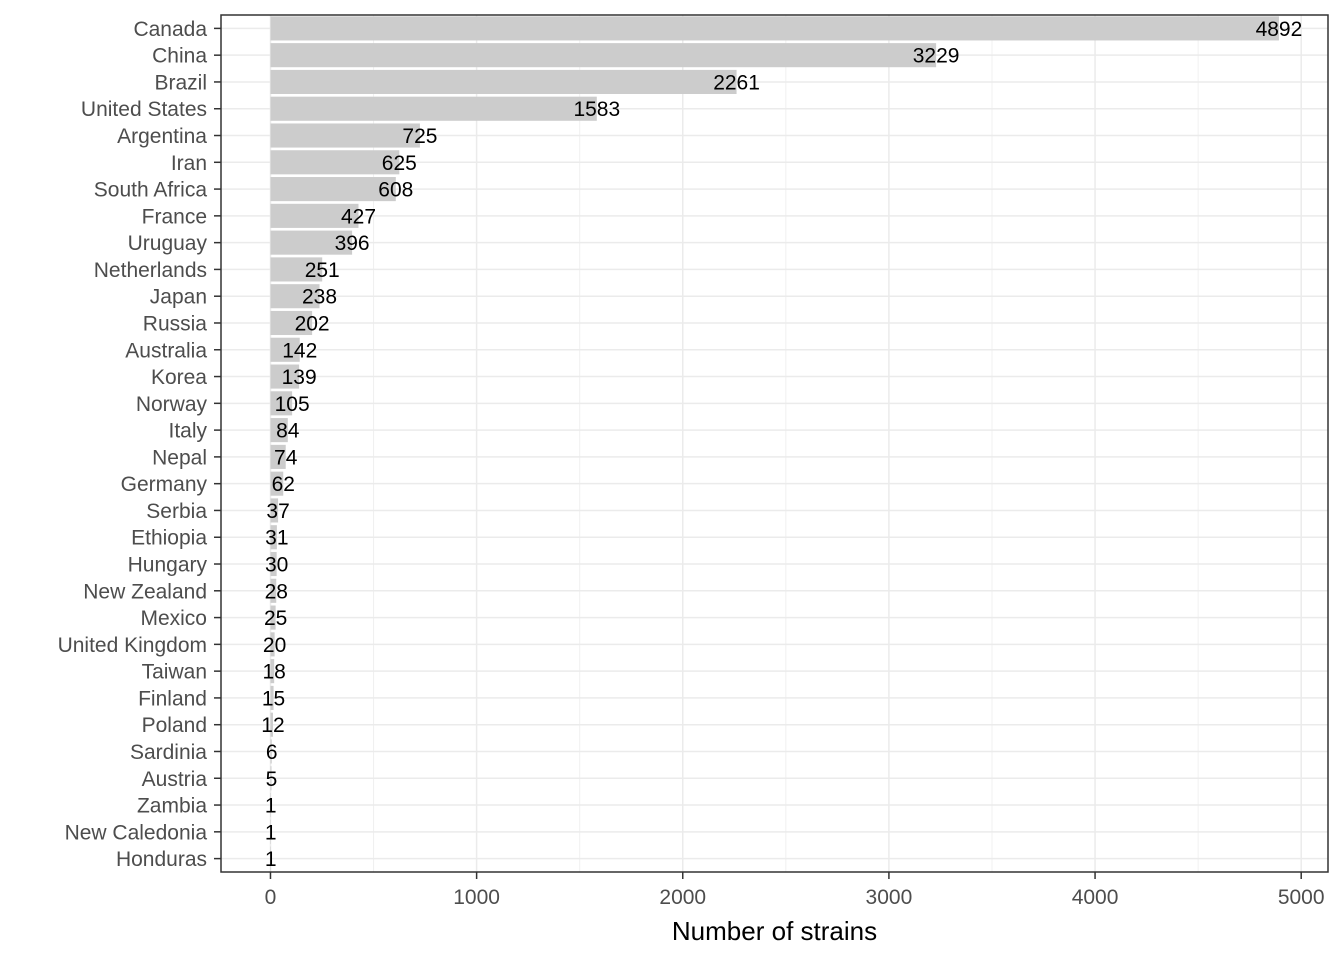  I want to click on category-label: Sardinia, so click(168, 752).